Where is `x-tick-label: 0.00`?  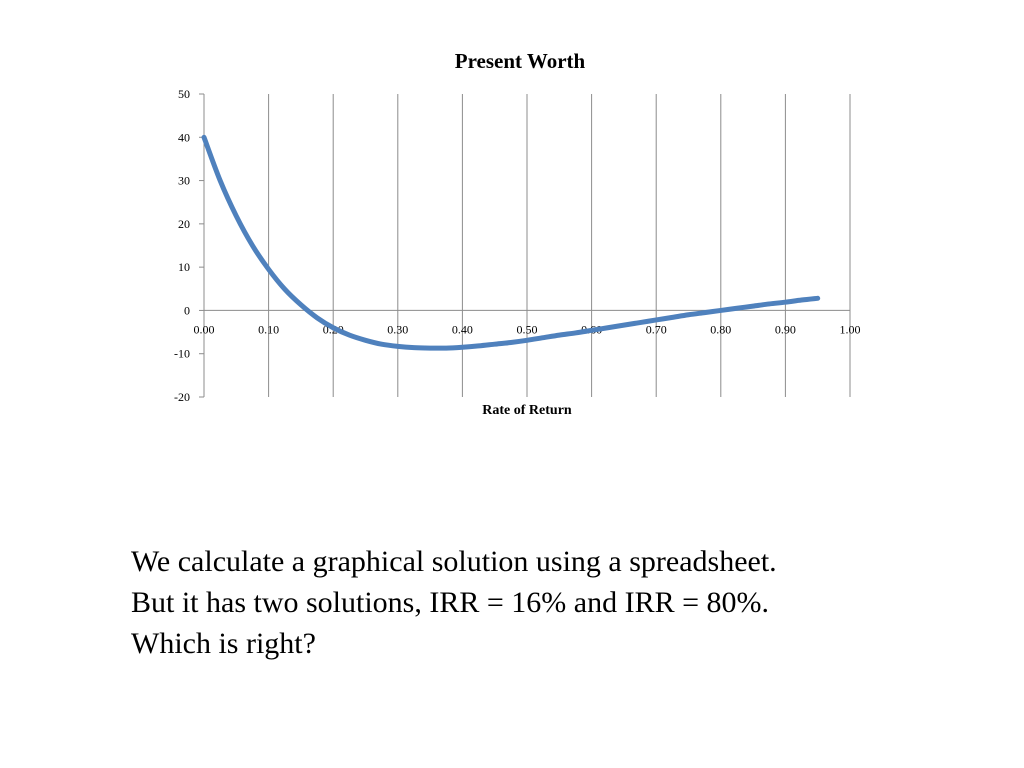 x-tick-label: 0.00 is located at coordinates (204, 329).